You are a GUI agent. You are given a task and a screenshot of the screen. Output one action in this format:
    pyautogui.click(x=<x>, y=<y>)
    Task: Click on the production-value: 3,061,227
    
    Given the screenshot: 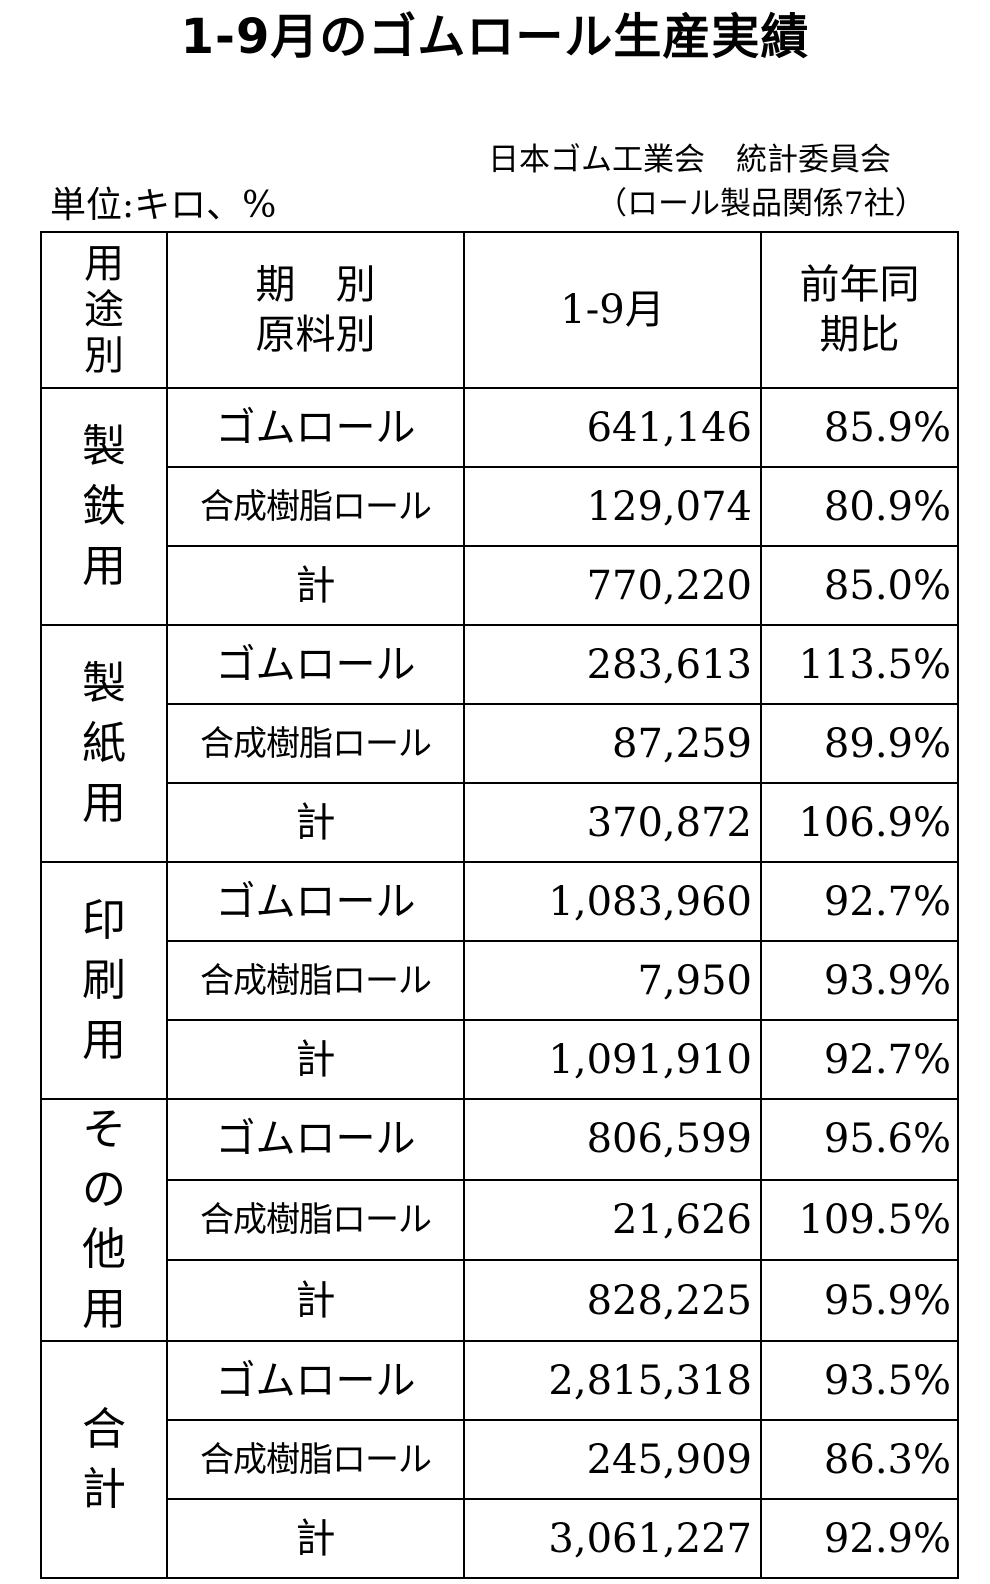 What is the action you would take?
    pyautogui.click(x=650, y=1538)
    